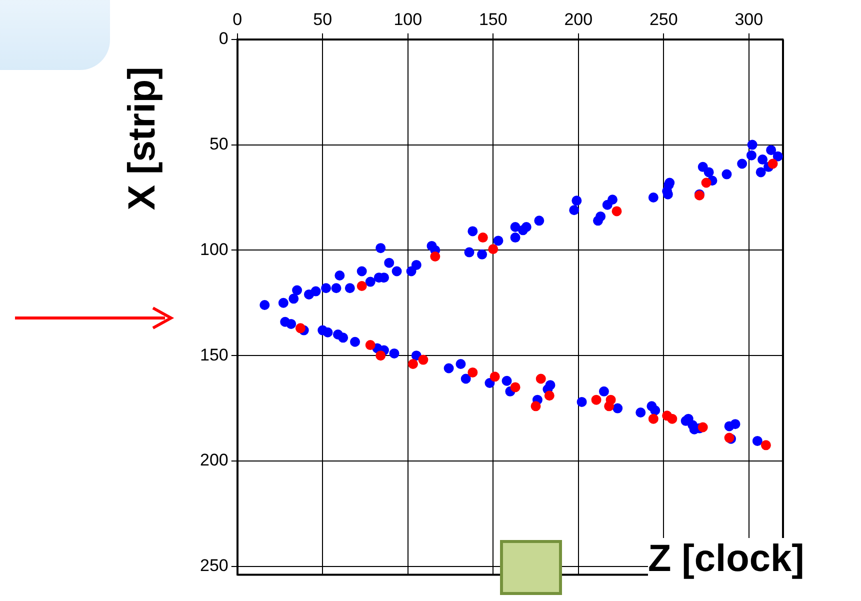  Describe the element at coordinates (322, 19) in the screenshot. I see `x-tick-label: 50` at that location.